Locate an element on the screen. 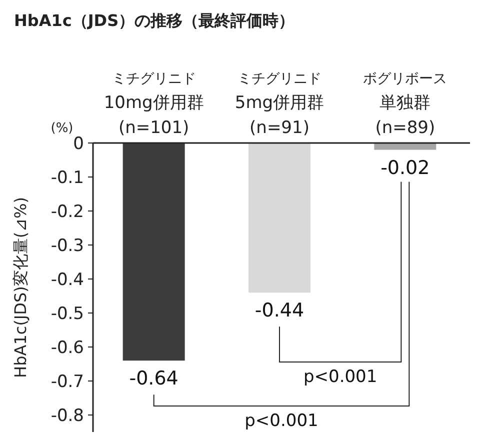 The height and width of the screenshot is (437, 485). data-label: -0.64 is located at coordinates (153, 379).